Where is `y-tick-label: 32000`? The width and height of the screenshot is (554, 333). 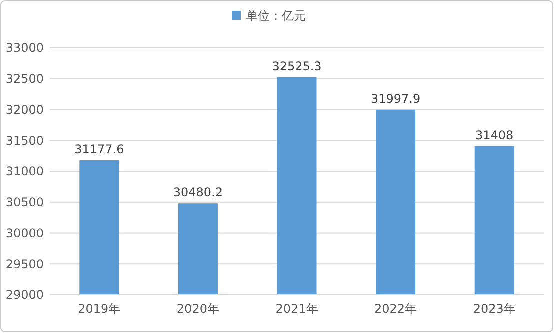
y-tick-label: 32000 is located at coordinates (25, 109).